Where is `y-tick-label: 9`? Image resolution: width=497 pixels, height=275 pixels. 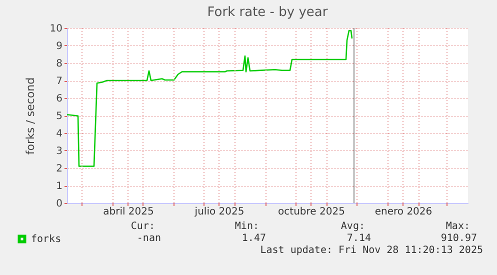
y-tick-label: 9 is located at coordinates (59, 46).